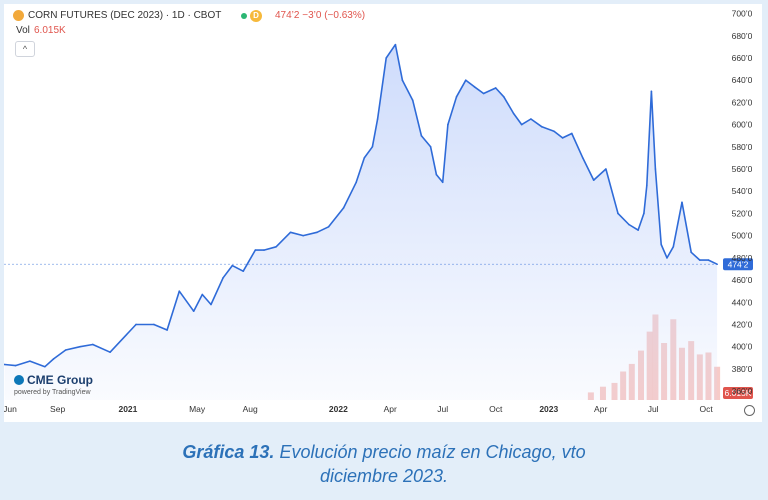 This screenshot has height=500, width=768. Describe the element at coordinates (52, 392) in the screenshot. I see `logo-powered-by: powered by TradingView` at that location.